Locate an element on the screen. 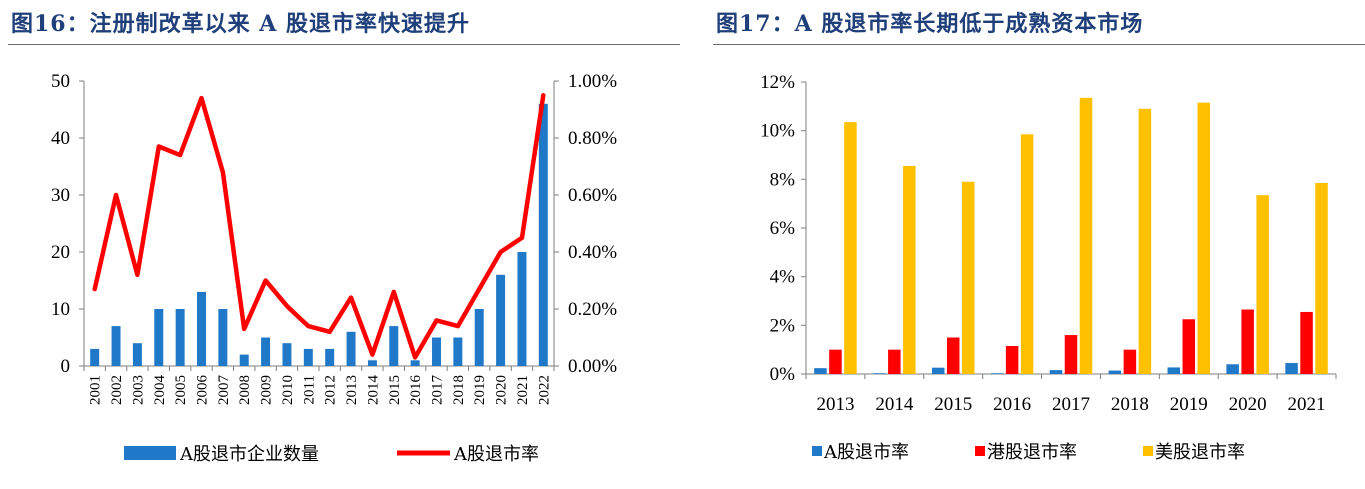 This screenshot has height=489, width=1365. right-y-tick-label: 0.00% is located at coordinates (592, 366).